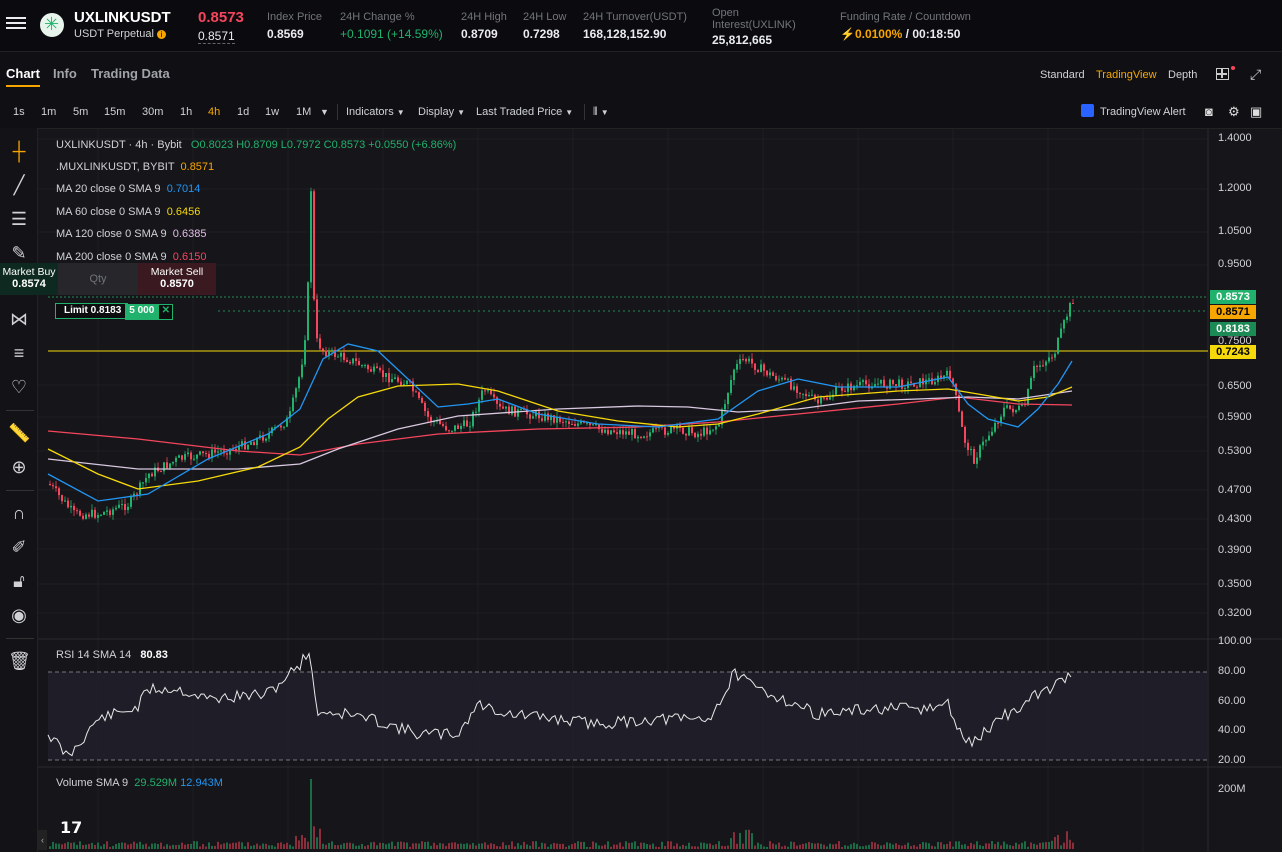 The height and width of the screenshot is (852, 1282). What do you see at coordinates (186, 112) in the screenshot?
I see `interval-1h: 1h` at bounding box center [186, 112].